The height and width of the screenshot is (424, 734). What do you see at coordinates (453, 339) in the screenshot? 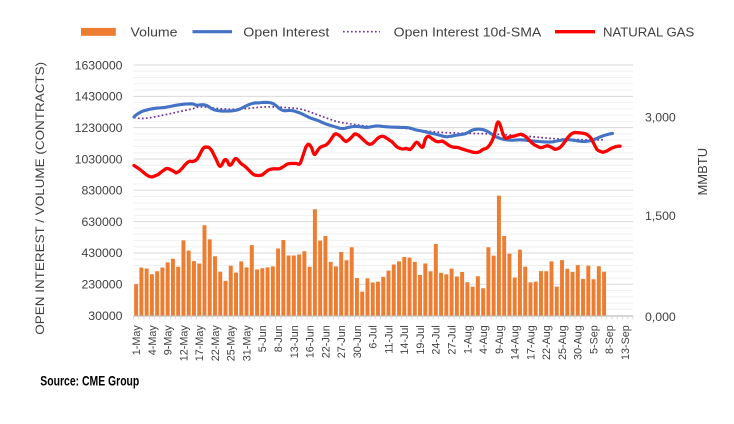
I see `svg-text: 27-Jul` at bounding box center [453, 339].